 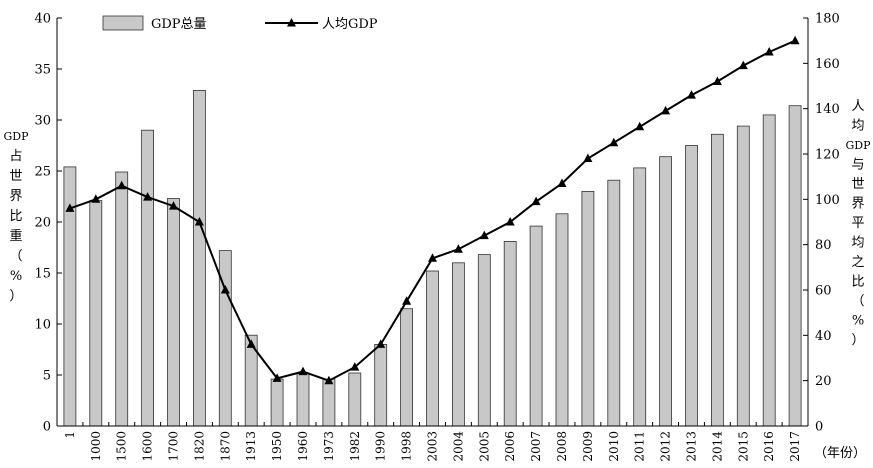 I want to click on x-tick-label: 2012, so click(x=666, y=446).